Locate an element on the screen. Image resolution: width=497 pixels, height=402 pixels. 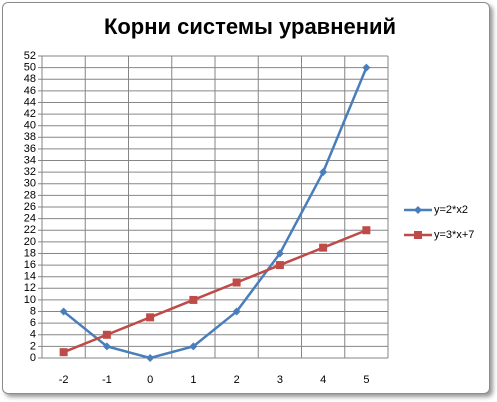
y-tick-label: 26 is located at coordinates (30, 207).